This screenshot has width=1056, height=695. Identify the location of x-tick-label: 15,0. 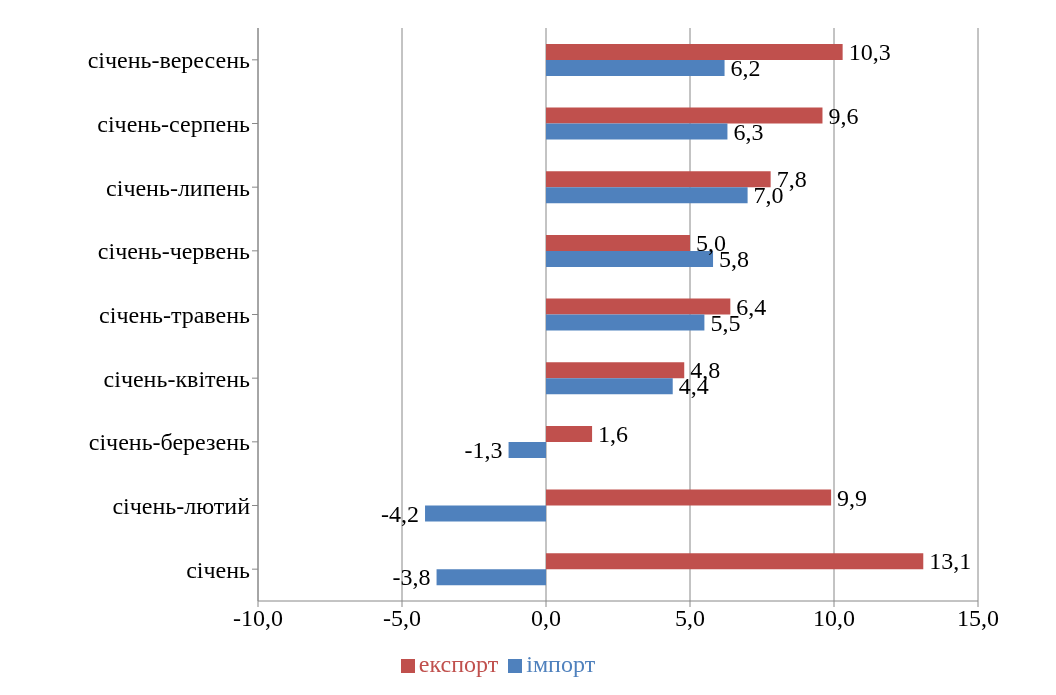
(978, 618).